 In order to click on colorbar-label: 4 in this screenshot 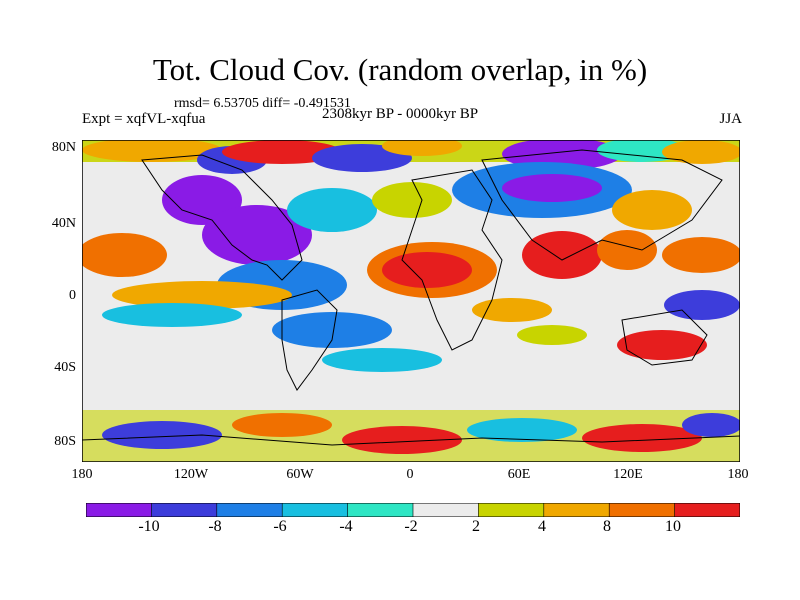, I will do `click(542, 526)`.